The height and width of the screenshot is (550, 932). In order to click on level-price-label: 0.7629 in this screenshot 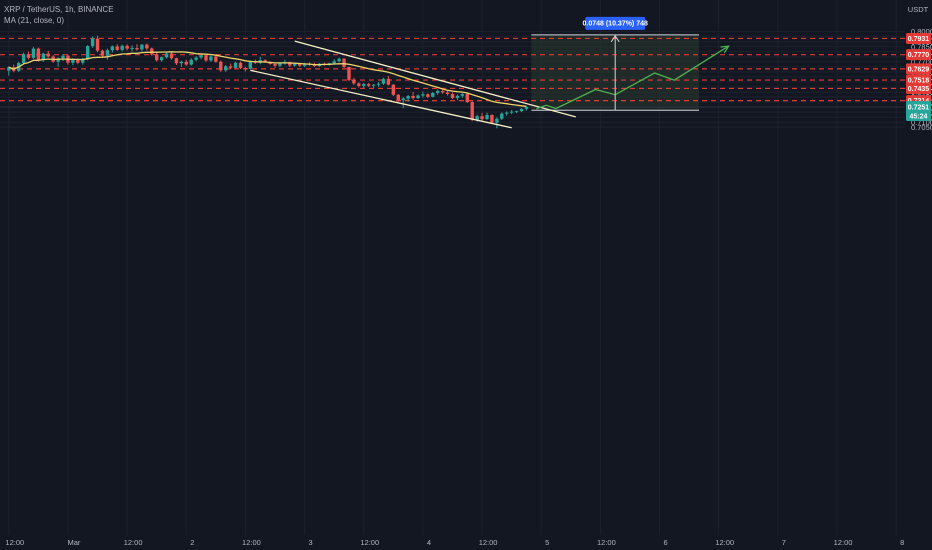, I will do `click(919, 69)`.